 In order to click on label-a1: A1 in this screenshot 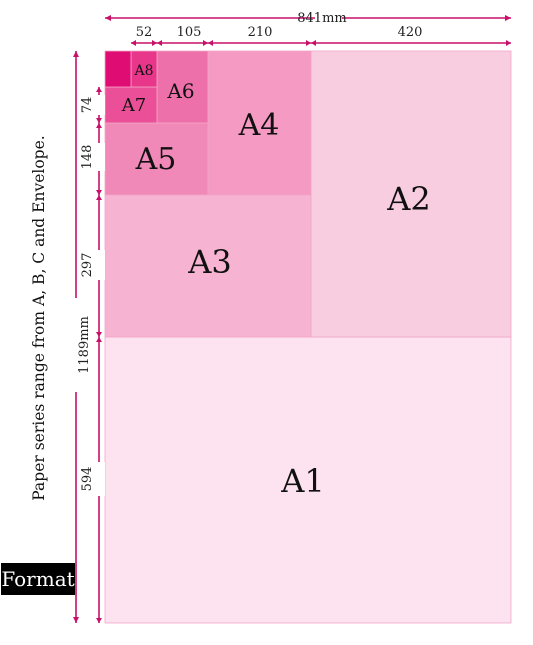, I will do `click(302, 481)`.